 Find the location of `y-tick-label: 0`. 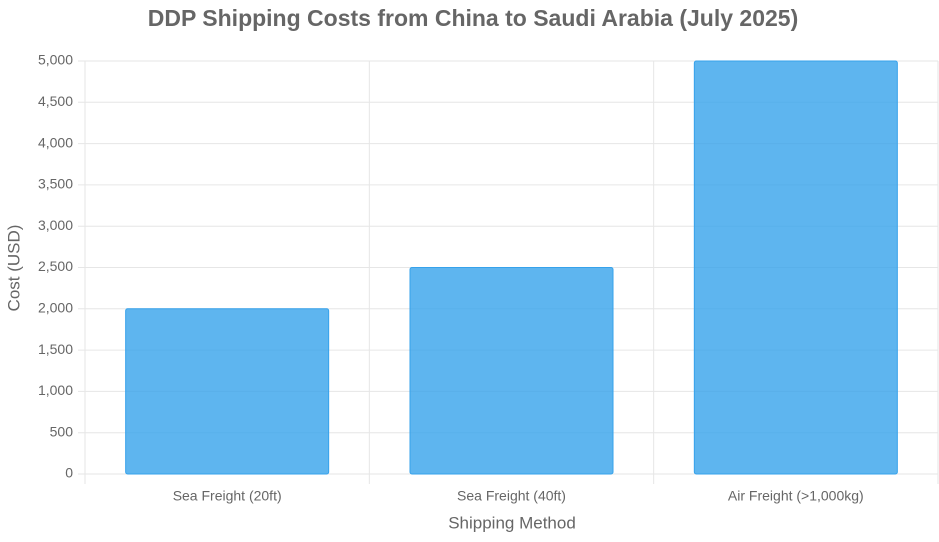

y-tick-label: 0 is located at coordinates (69, 473).